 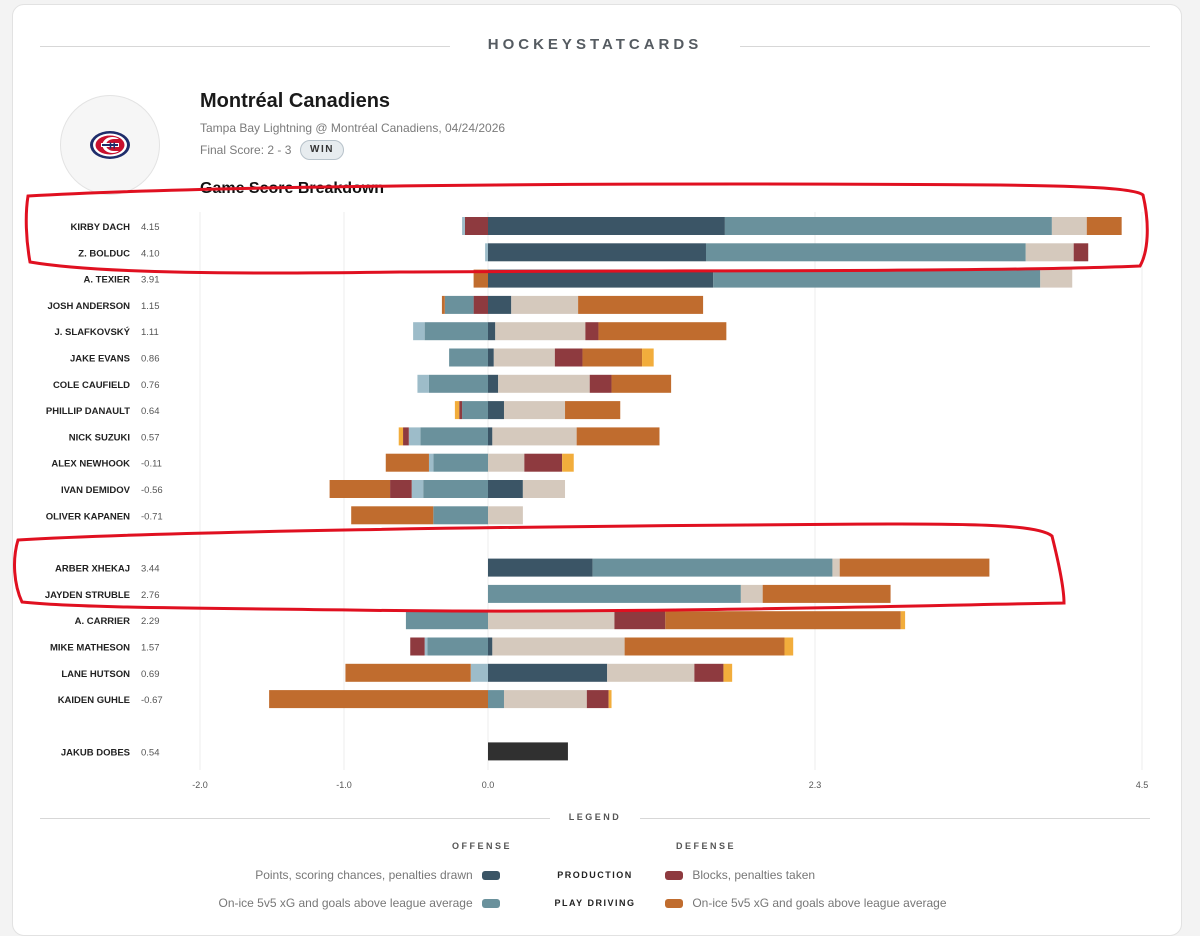 What do you see at coordinates (150, 411) in the screenshot?
I see `player-score: 0.64` at bounding box center [150, 411].